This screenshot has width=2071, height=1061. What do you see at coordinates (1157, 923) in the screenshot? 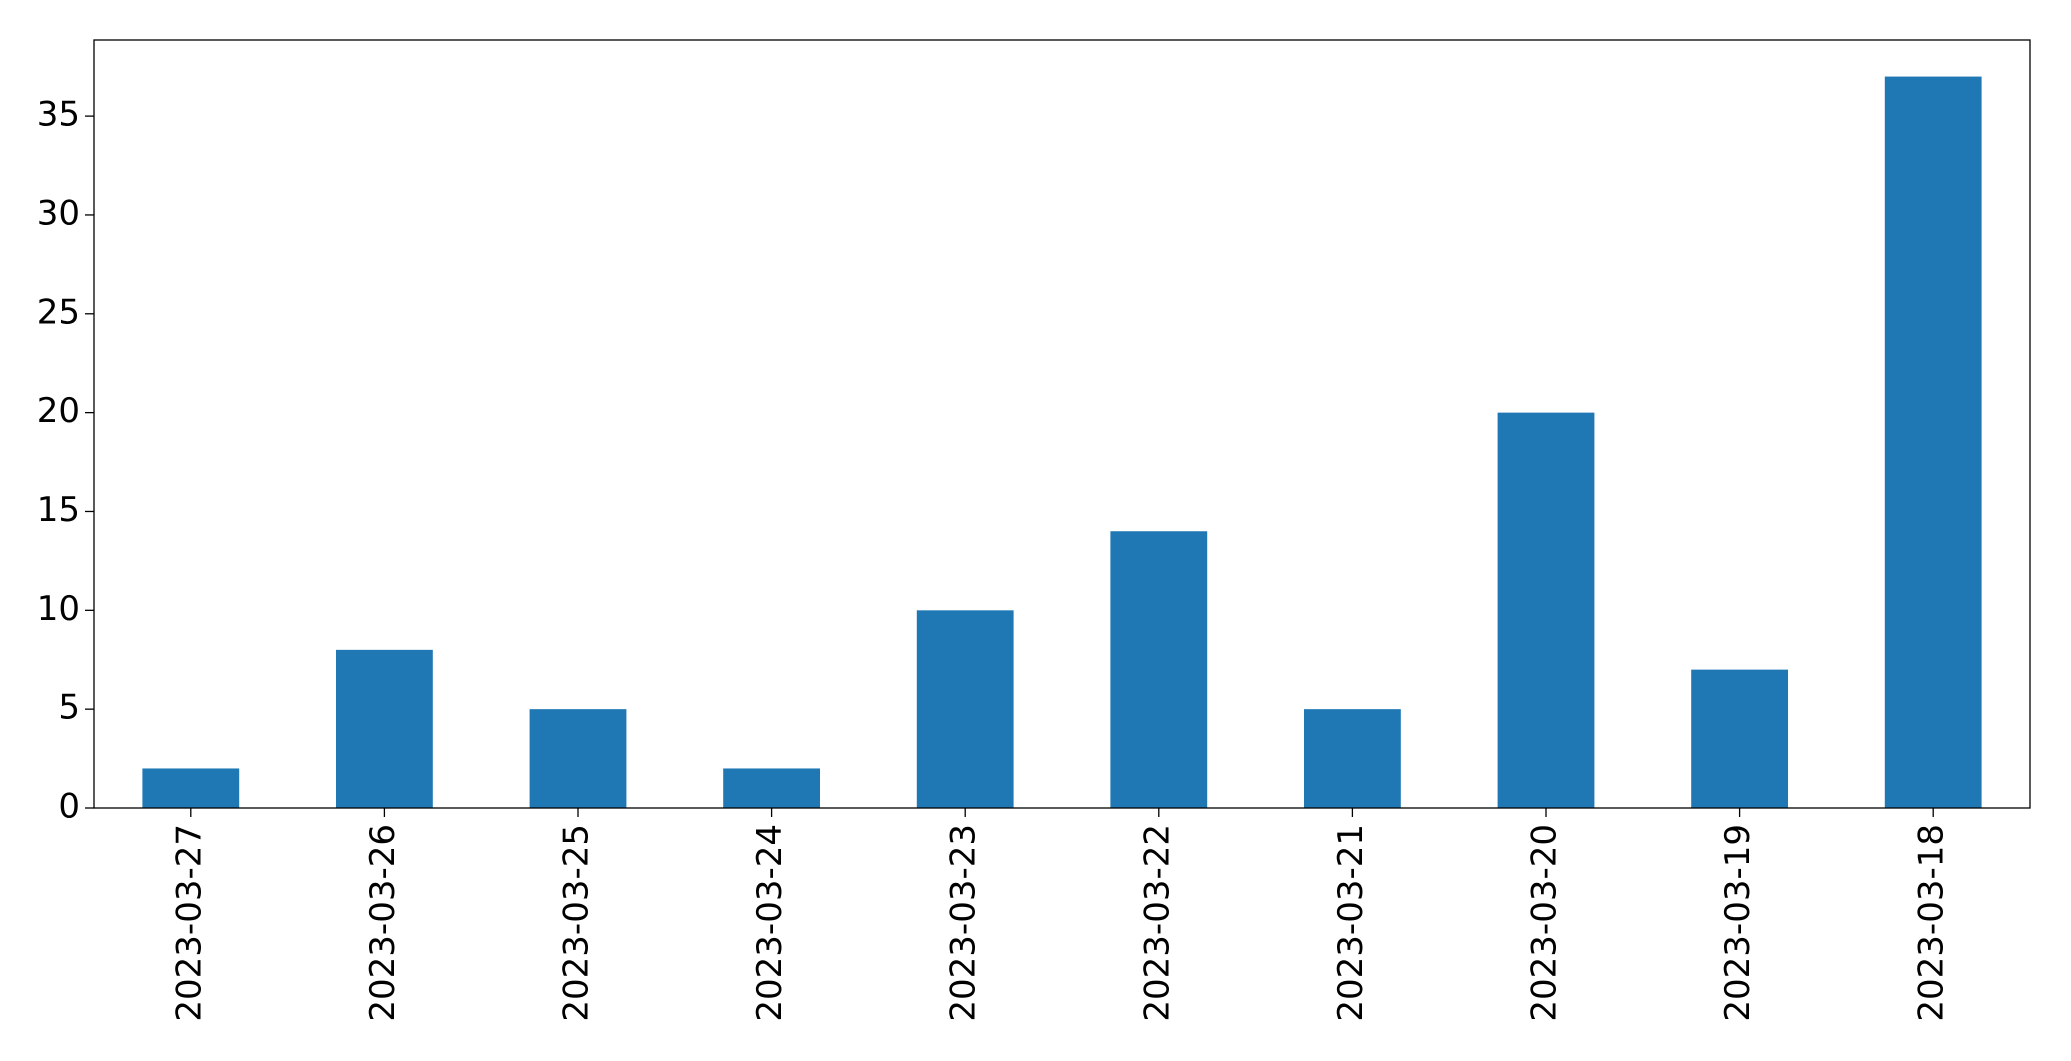
I see `x-tick-label: 2023-03-22` at bounding box center [1157, 923].